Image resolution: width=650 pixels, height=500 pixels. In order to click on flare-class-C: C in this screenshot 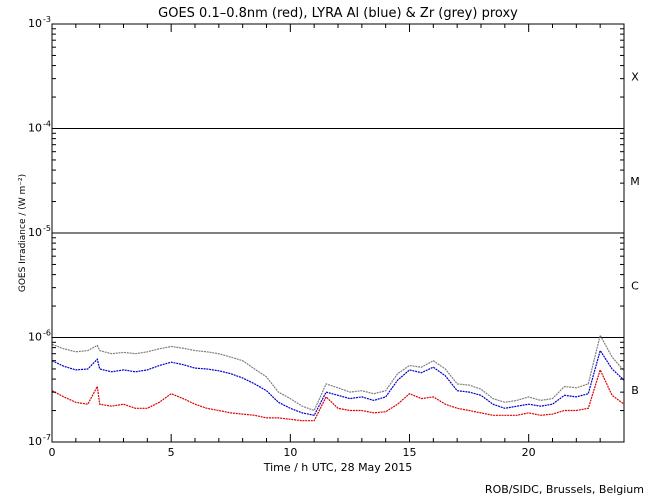, I will do `click(635, 285)`.